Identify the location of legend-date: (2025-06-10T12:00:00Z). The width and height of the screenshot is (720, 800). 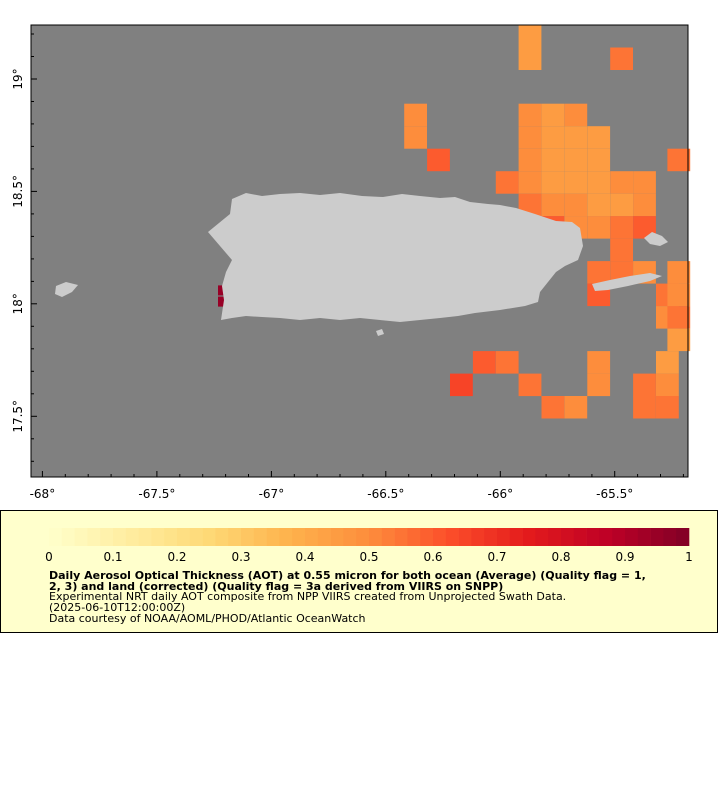
(117, 607).